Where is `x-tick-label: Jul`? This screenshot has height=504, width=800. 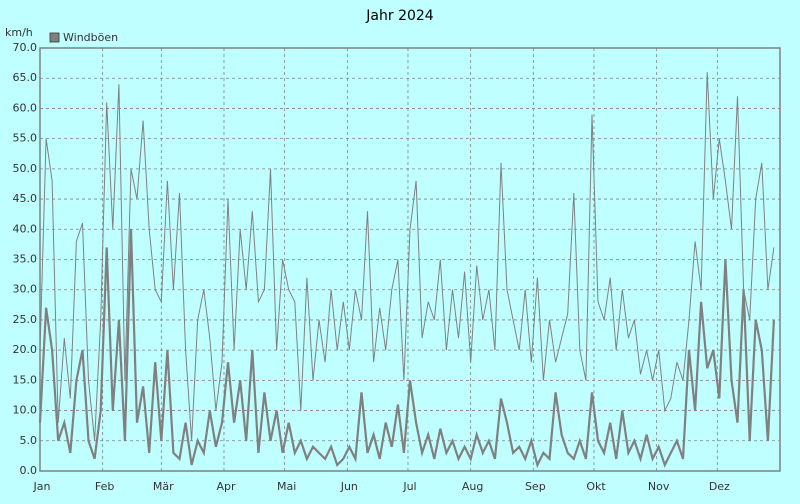
x-tick-label: Jul is located at coordinates (409, 486).